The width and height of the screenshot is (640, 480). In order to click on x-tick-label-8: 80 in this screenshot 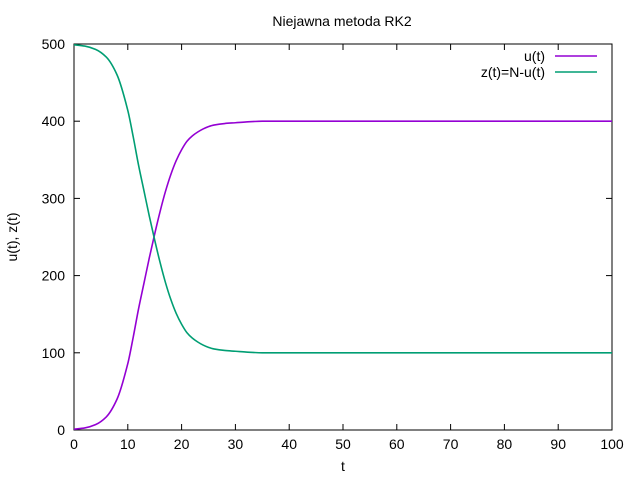, I will do `click(505, 444)`.